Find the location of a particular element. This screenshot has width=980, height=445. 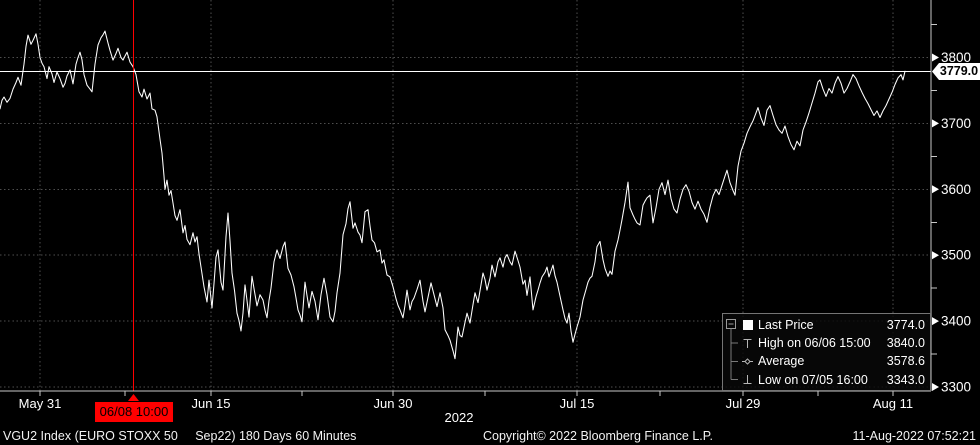

legend-value: 3774.0 is located at coordinates (905, 325).